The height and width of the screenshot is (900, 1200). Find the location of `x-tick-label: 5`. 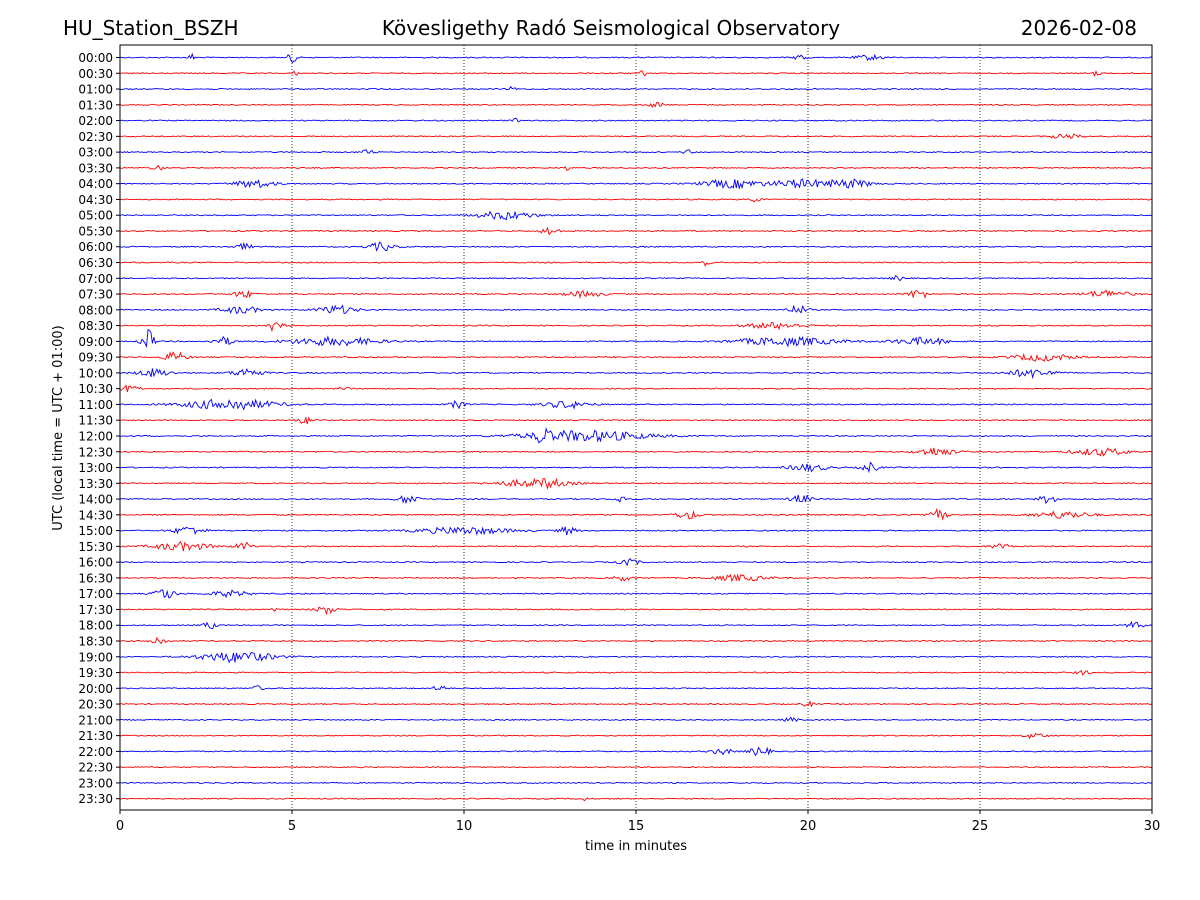

x-tick-label: 5 is located at coordinates (292, 826).